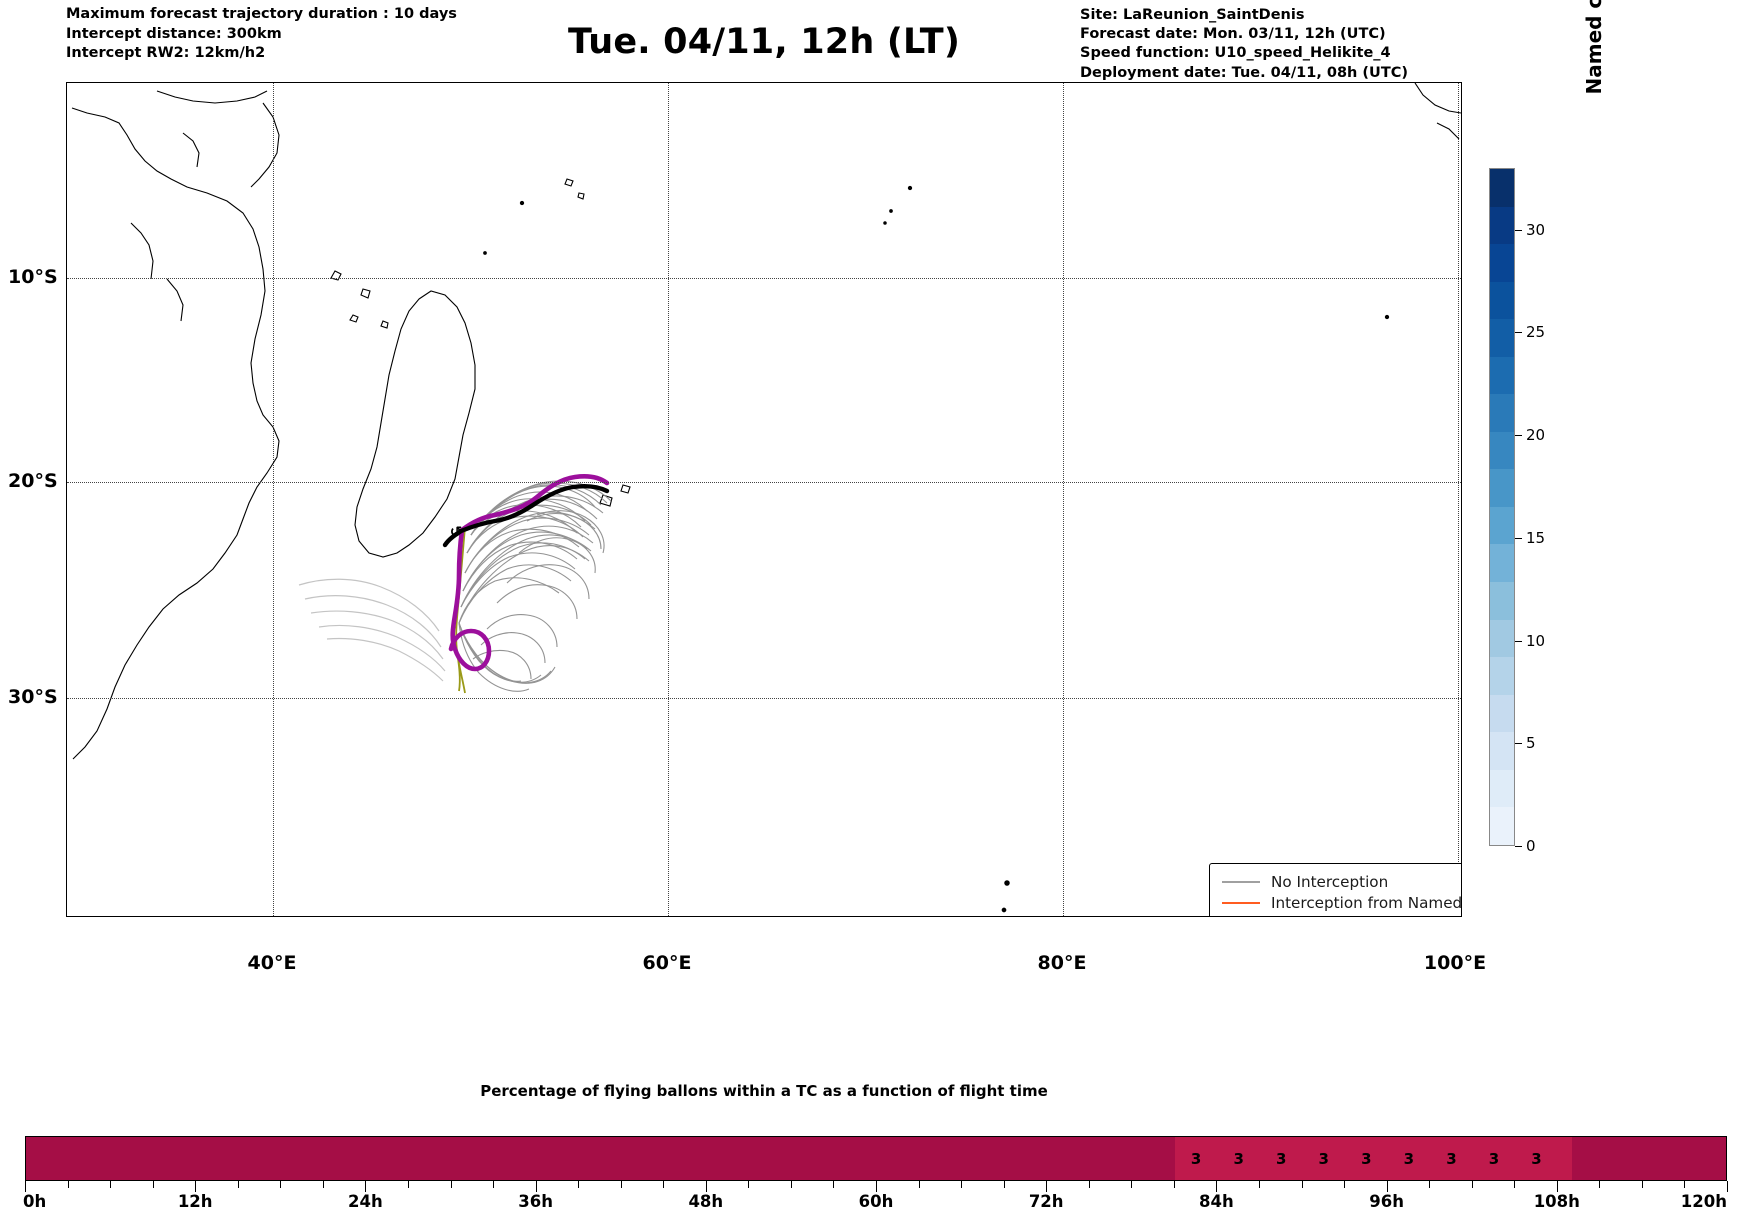 This screenshot has width=1752, height=1213. Describe the element at coordinates (1536, 435) in the screenshot. I see `colorbar-tick-label: 20` at that location.